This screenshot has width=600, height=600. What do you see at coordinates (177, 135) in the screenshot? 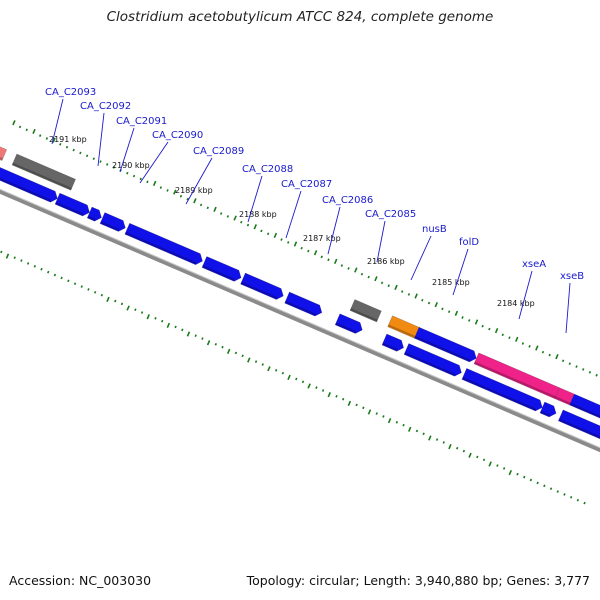
I see `gene-label: CA_C2090` at bounding box center [177, 135].